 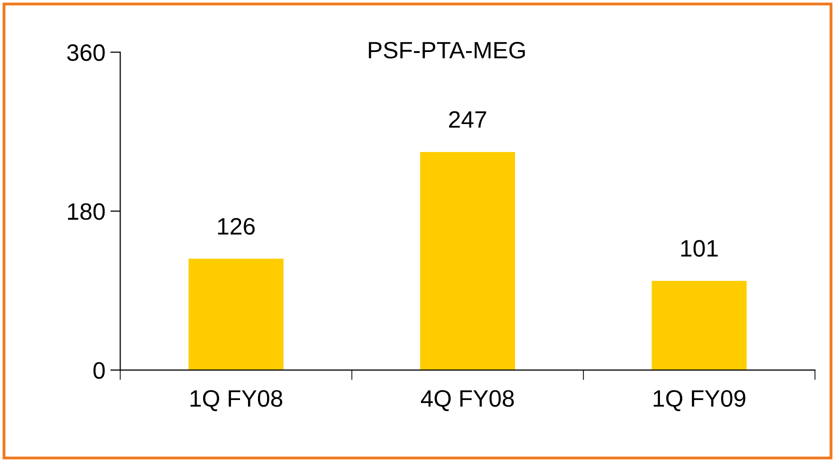 I want to click on x-tick-label: 1Q FY09, so click(x=700, y=401).